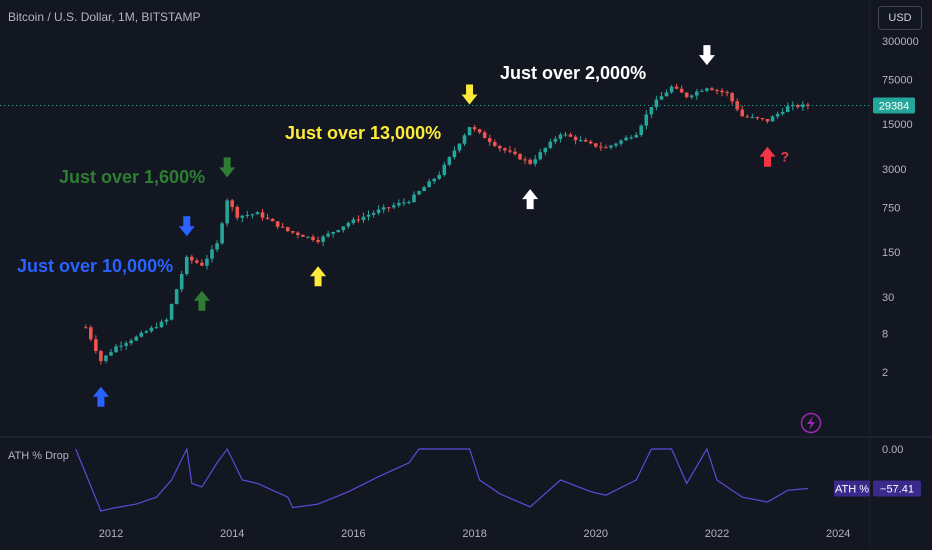 Image resolution: width=932 pixels, height=550 pixels. Describe the element at coordinates (894, 105) in the screenshot. I see `last-price-badge` at that location.